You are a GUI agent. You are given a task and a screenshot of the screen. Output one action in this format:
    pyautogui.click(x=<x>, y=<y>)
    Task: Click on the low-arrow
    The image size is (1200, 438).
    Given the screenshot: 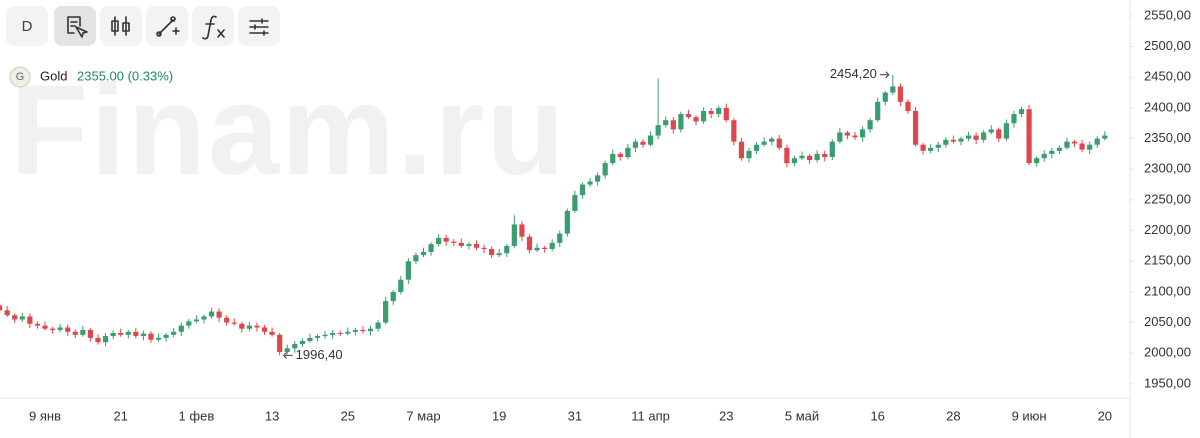 What is the action you would take?
    pyautogui.click(x=287, y=355)
    